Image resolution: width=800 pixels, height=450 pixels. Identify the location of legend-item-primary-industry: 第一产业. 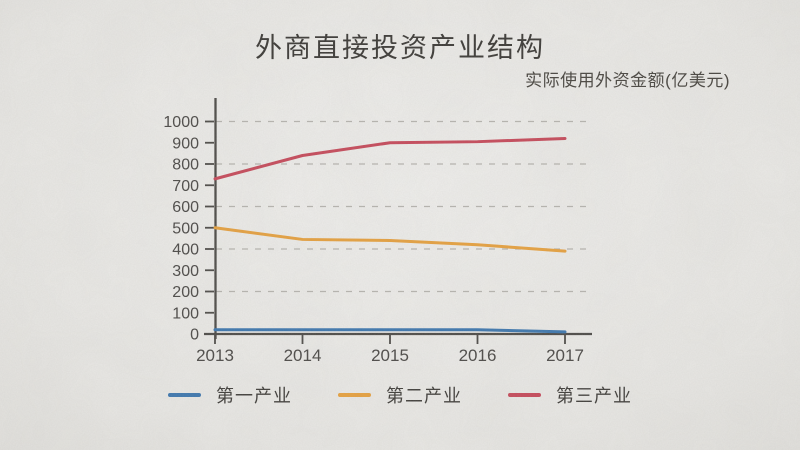
(230, 395).